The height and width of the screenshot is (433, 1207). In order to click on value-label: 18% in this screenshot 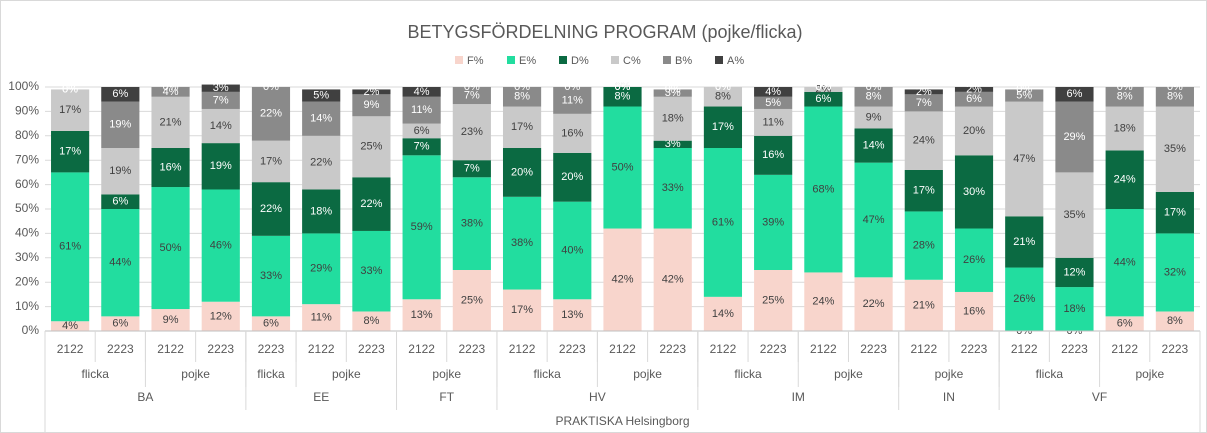, I will do `click(321, 211)`.